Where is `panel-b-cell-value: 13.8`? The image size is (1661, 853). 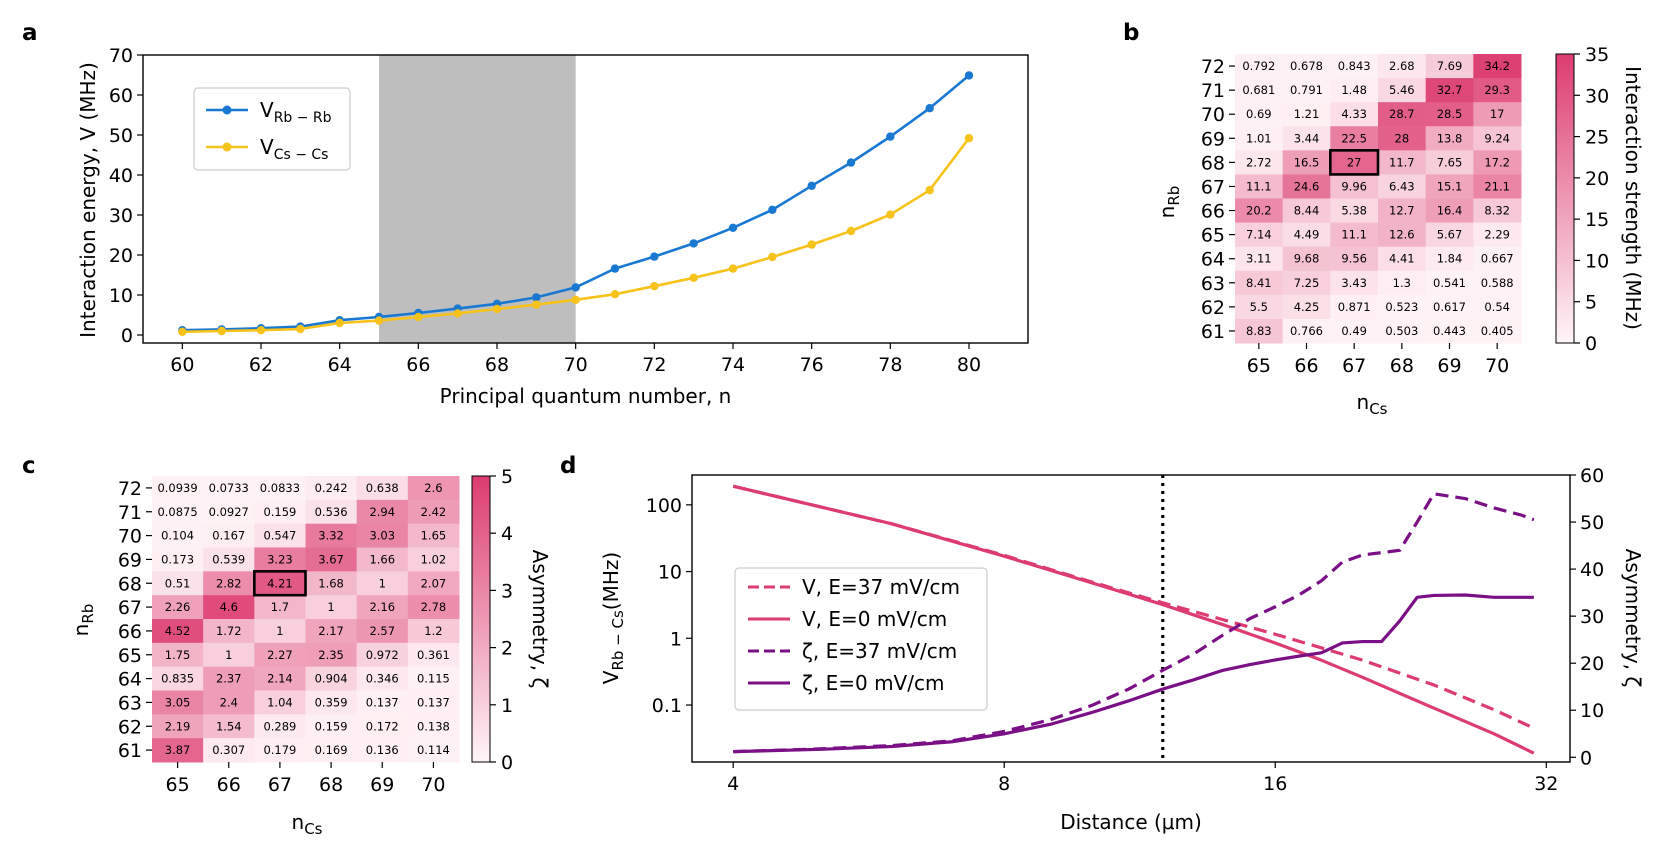 panel-b-cell-value: 13.8 is located at coordinates (1450, 138).